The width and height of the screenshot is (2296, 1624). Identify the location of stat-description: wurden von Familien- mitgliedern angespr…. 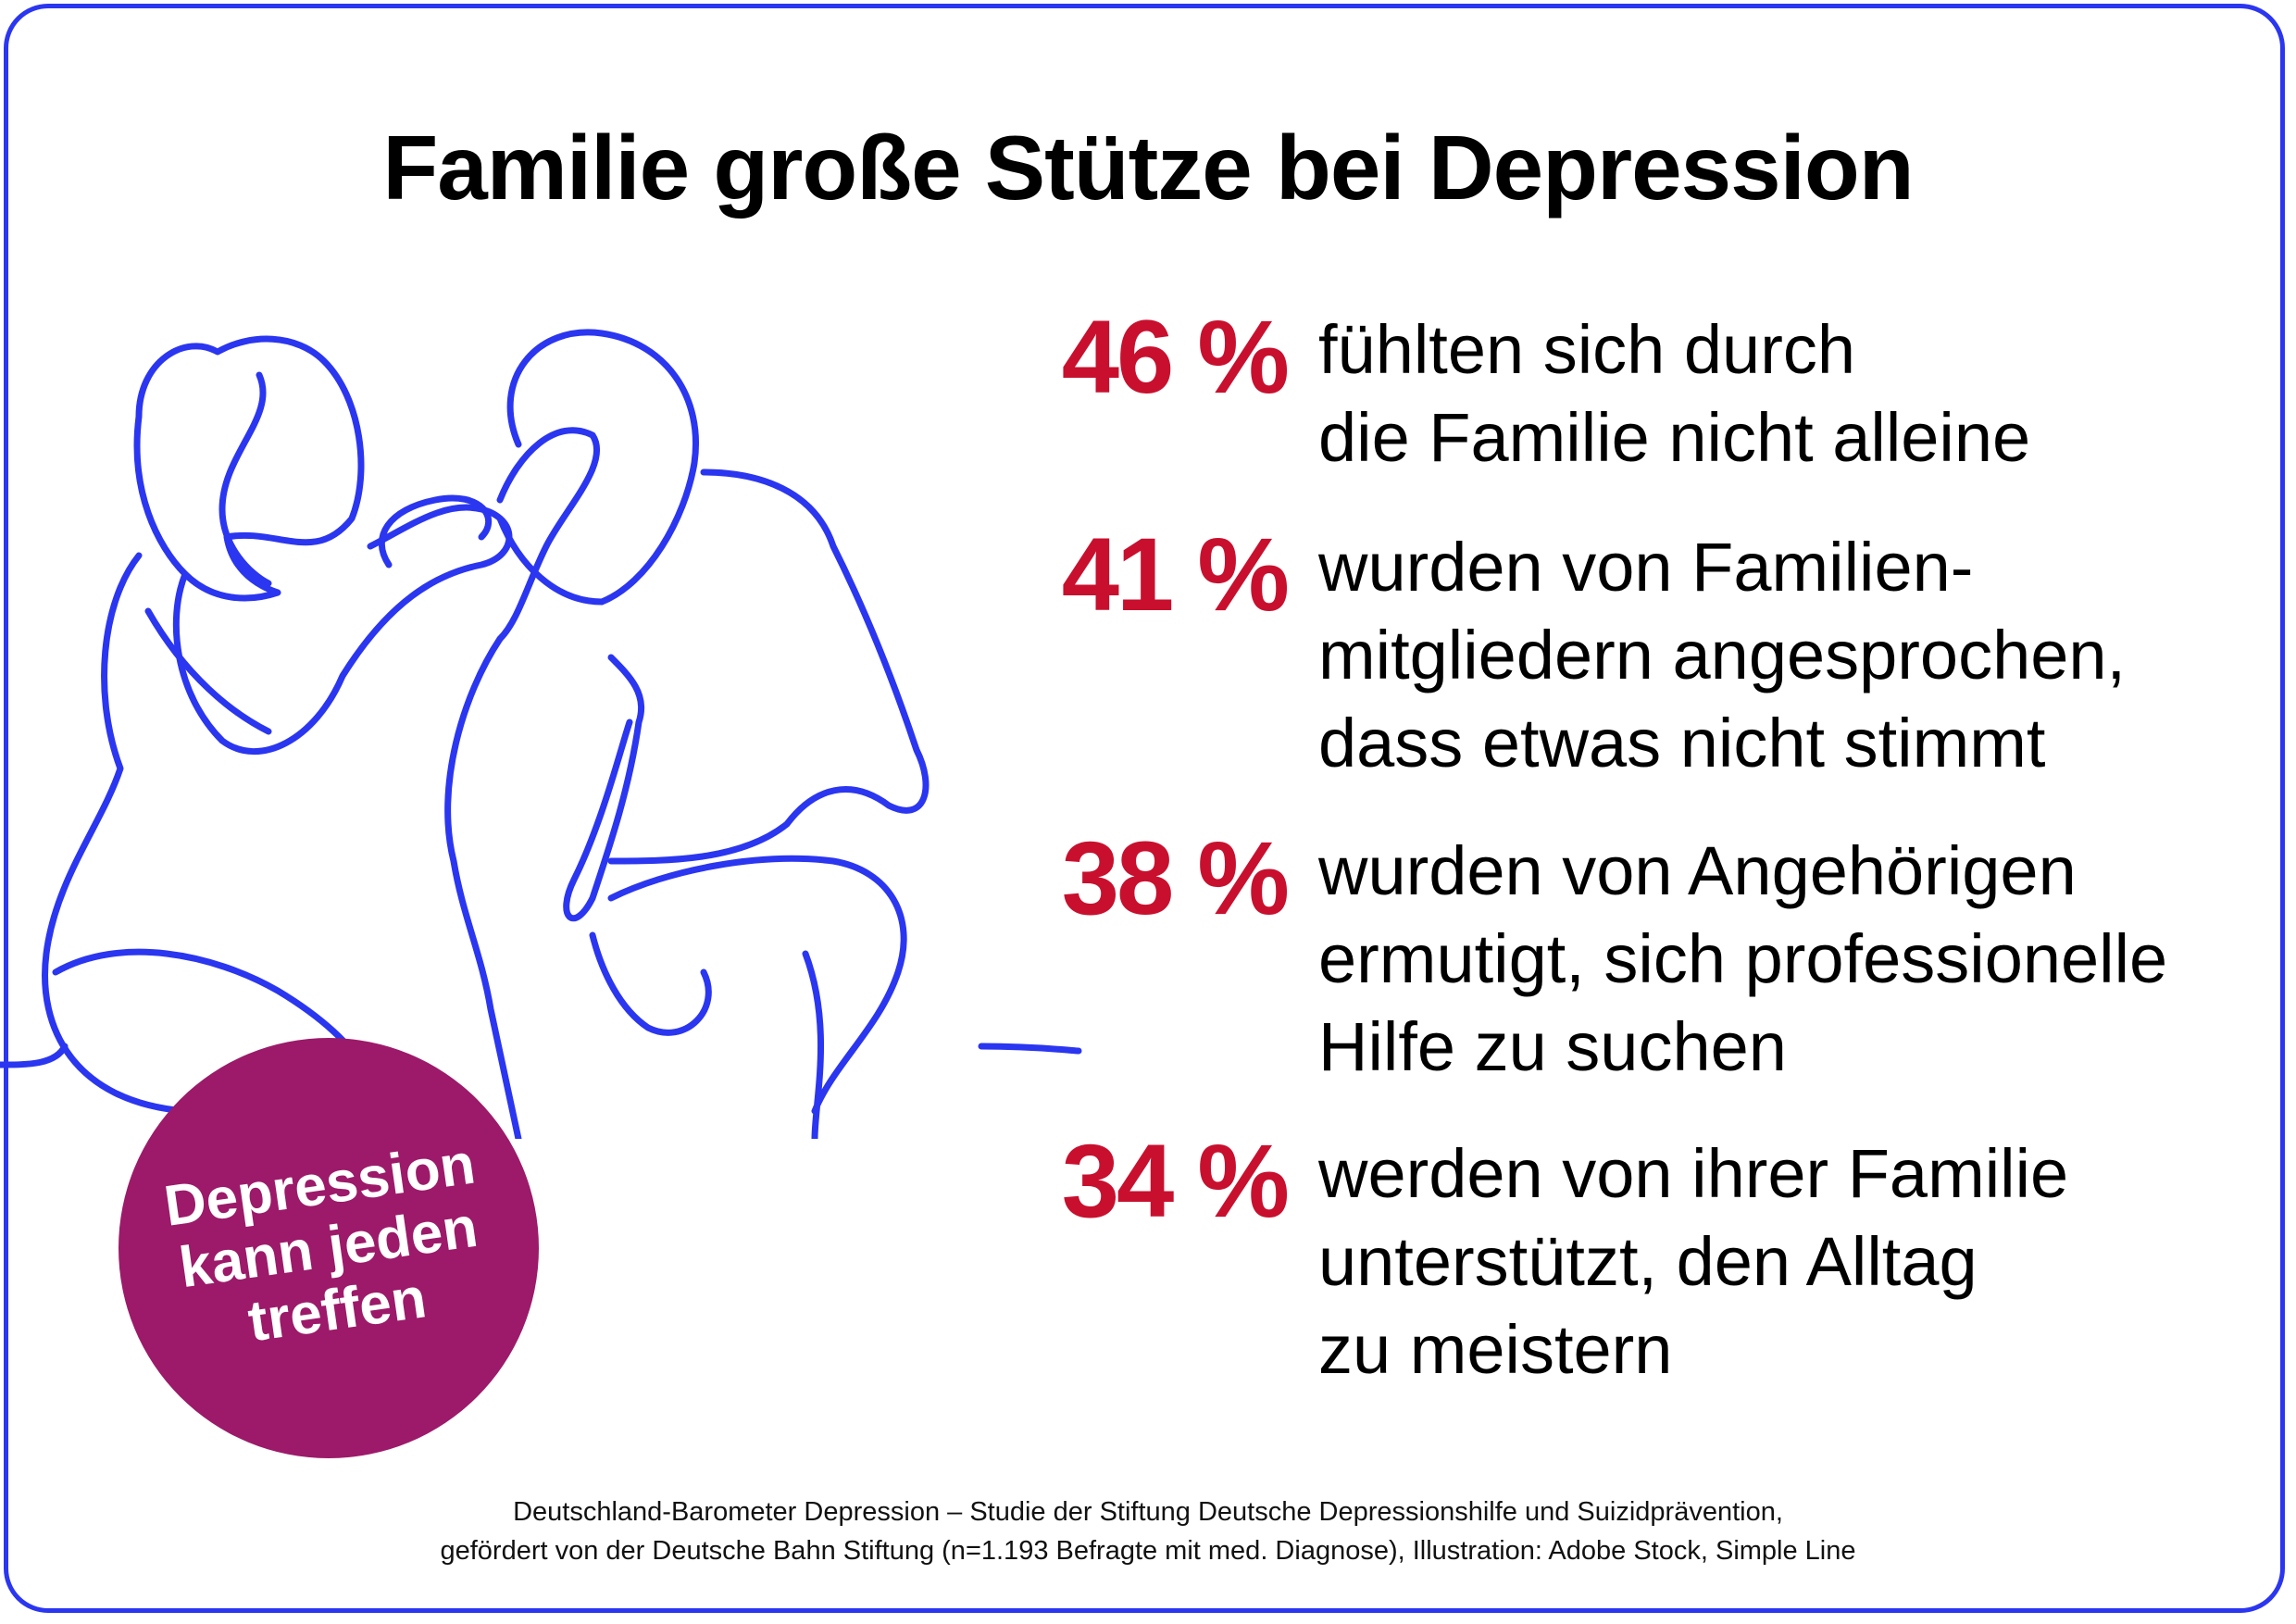
(1722, 655).